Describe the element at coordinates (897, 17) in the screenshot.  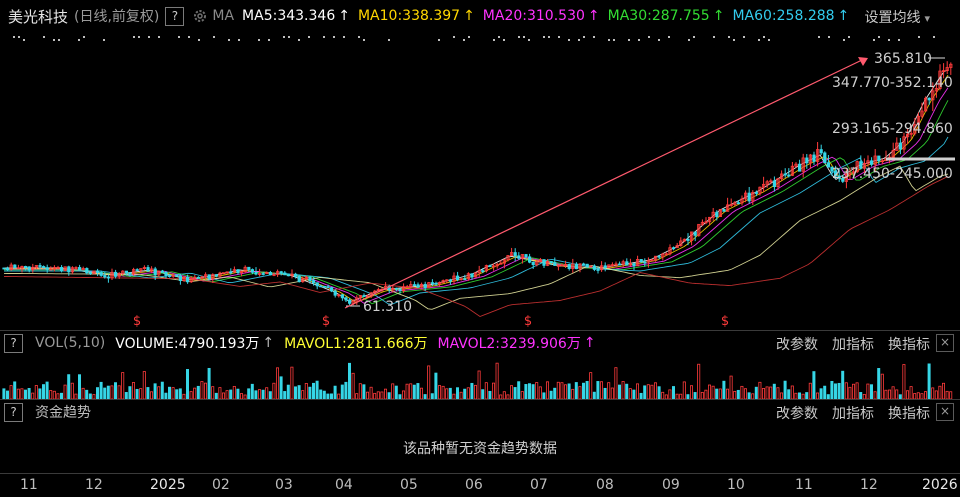
I see `ma-settings-button: 设置均线 ▾` at that location.